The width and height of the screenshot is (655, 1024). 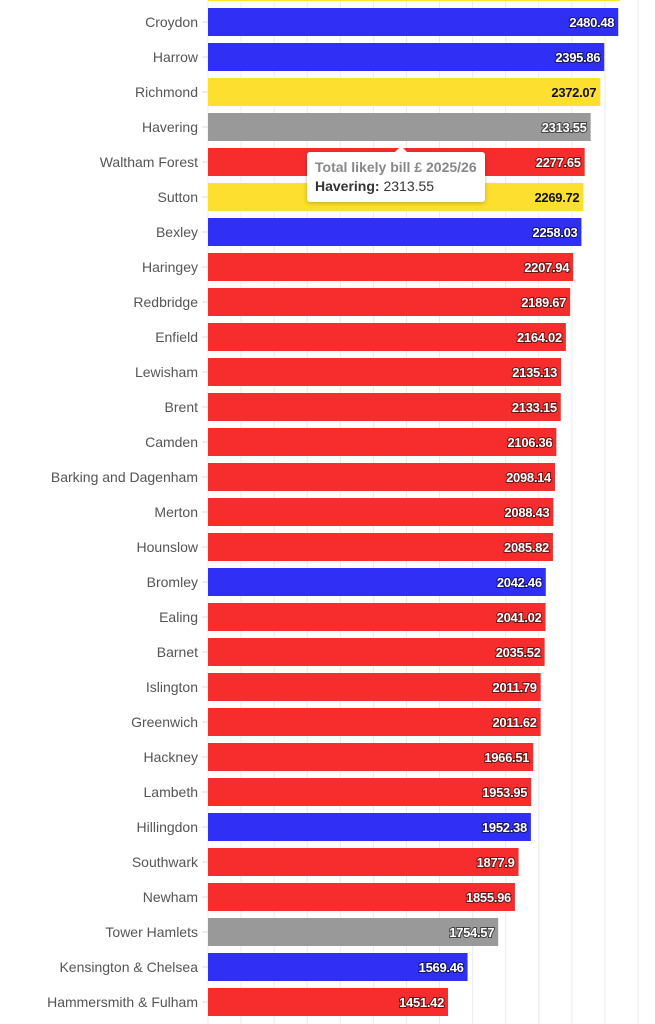 I want to click on category-label: Hounslow, so click(x=168, y=547).